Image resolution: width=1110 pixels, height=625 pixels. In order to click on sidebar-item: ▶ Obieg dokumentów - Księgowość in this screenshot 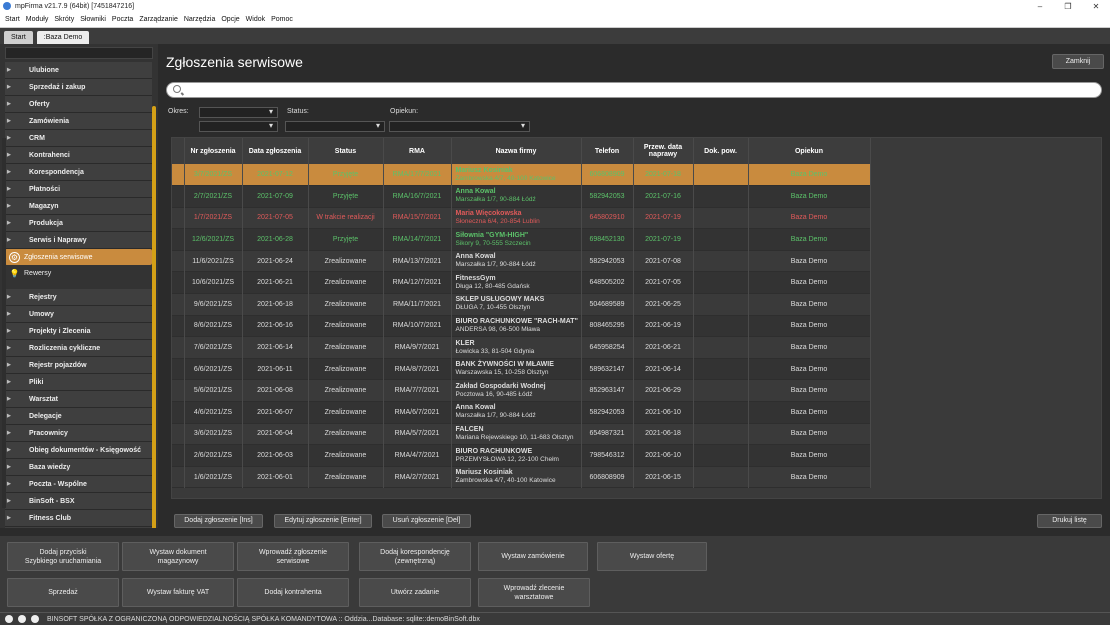, I will do `click(78, 450)`.